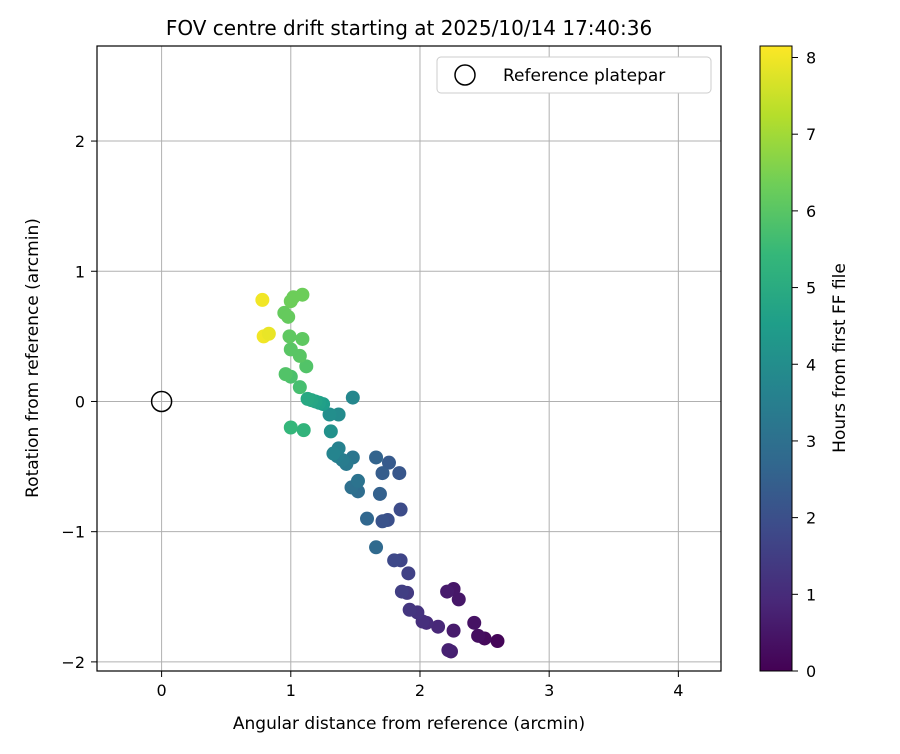  What do you see at coordinates (80, 271) in the screenshot?
I see `y-tick-label: 1` at bounding box center [80, 271].